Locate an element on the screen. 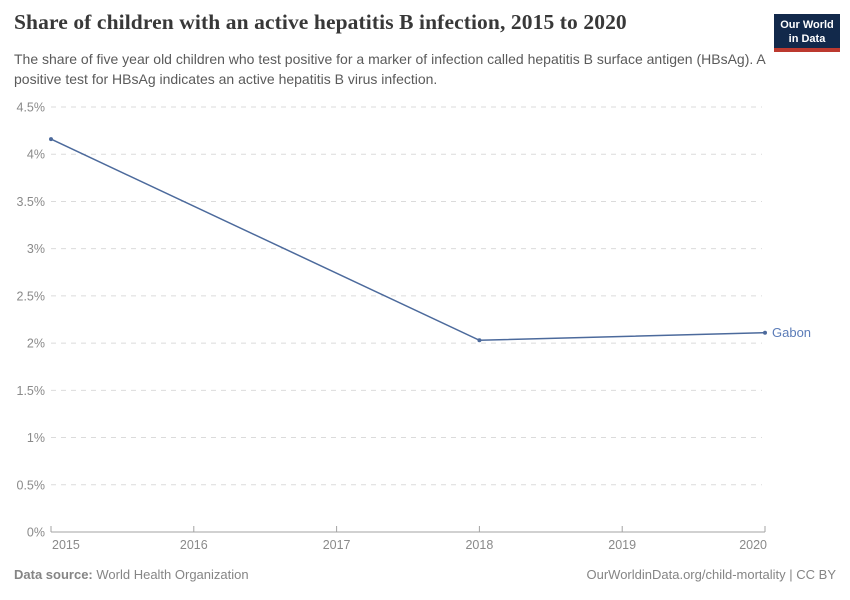  owid-logo-line2: in Data is located at coordinates (807, 39).